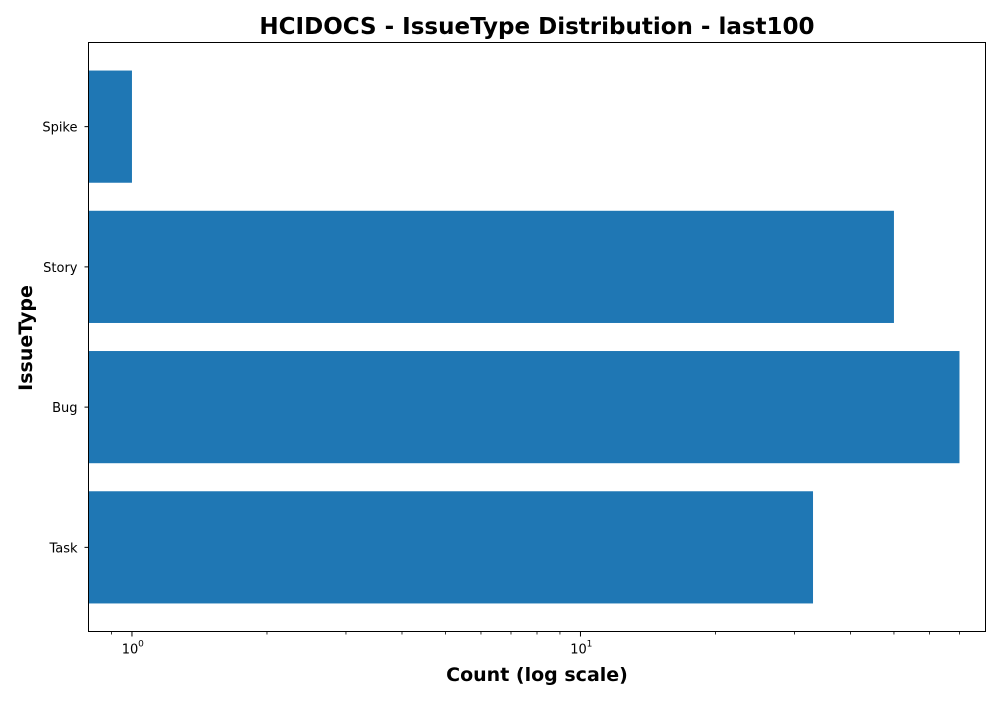  Describe the element at coordinates (491, 266) in the screenshot. I see `bar-story` at that location.